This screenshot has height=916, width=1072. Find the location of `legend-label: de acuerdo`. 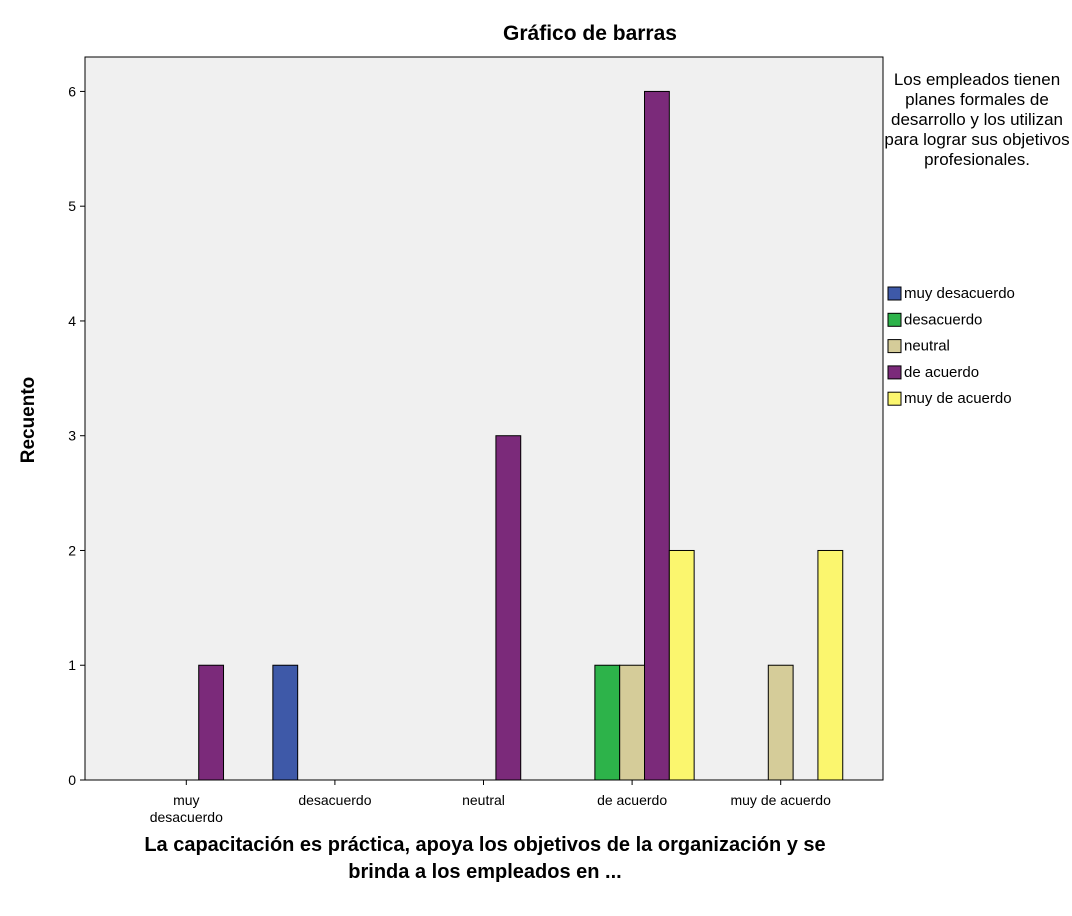

legend-label: de acuerdo is located at coordinates (941, 372).